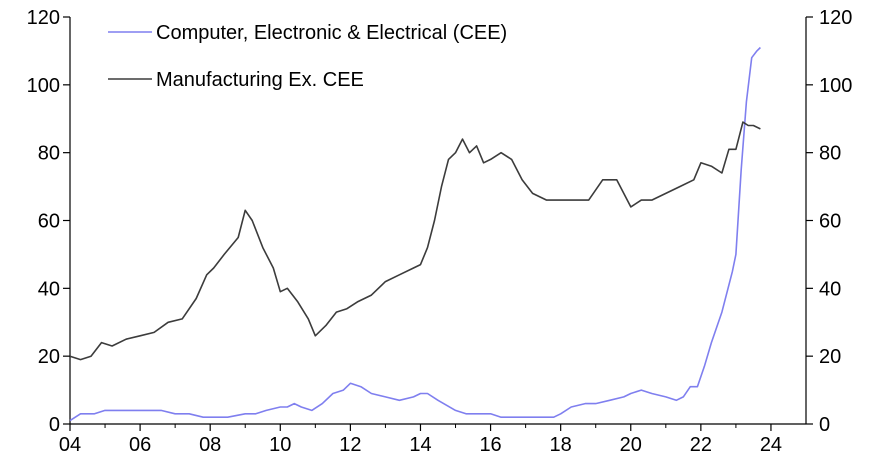 Image resolution: width=877 pixels, height=467 pixels. What do you see at coordinates (260, 80) in the screenshot?
I see `legend-label-manufacturing: Manufacturing Ex. CEE` at bounding box center [260, 80].